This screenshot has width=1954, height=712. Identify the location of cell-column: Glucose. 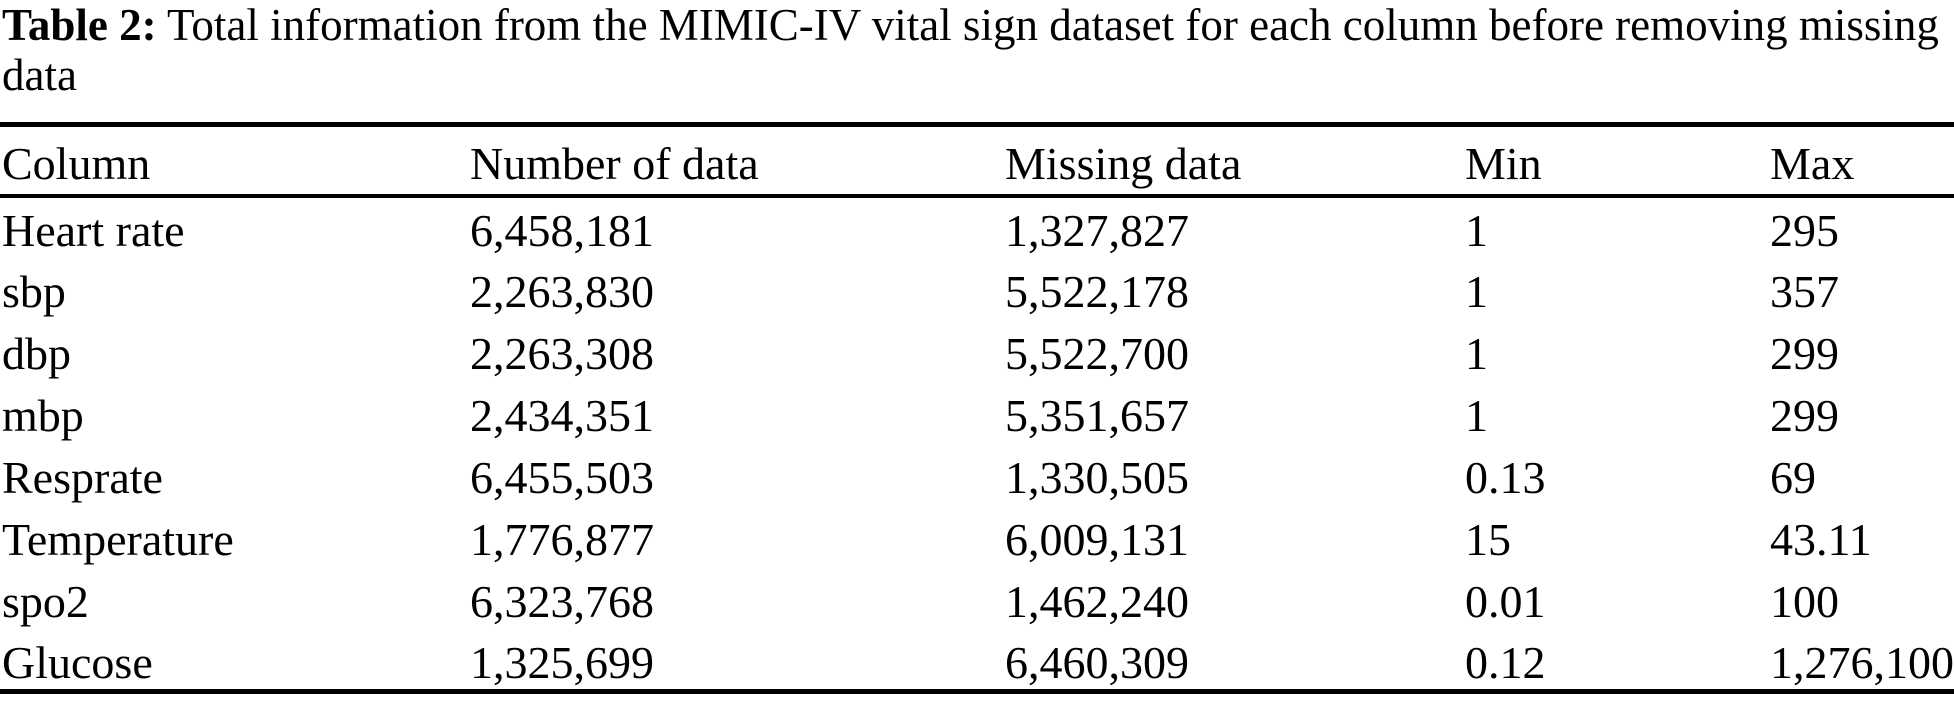
(77, 662).